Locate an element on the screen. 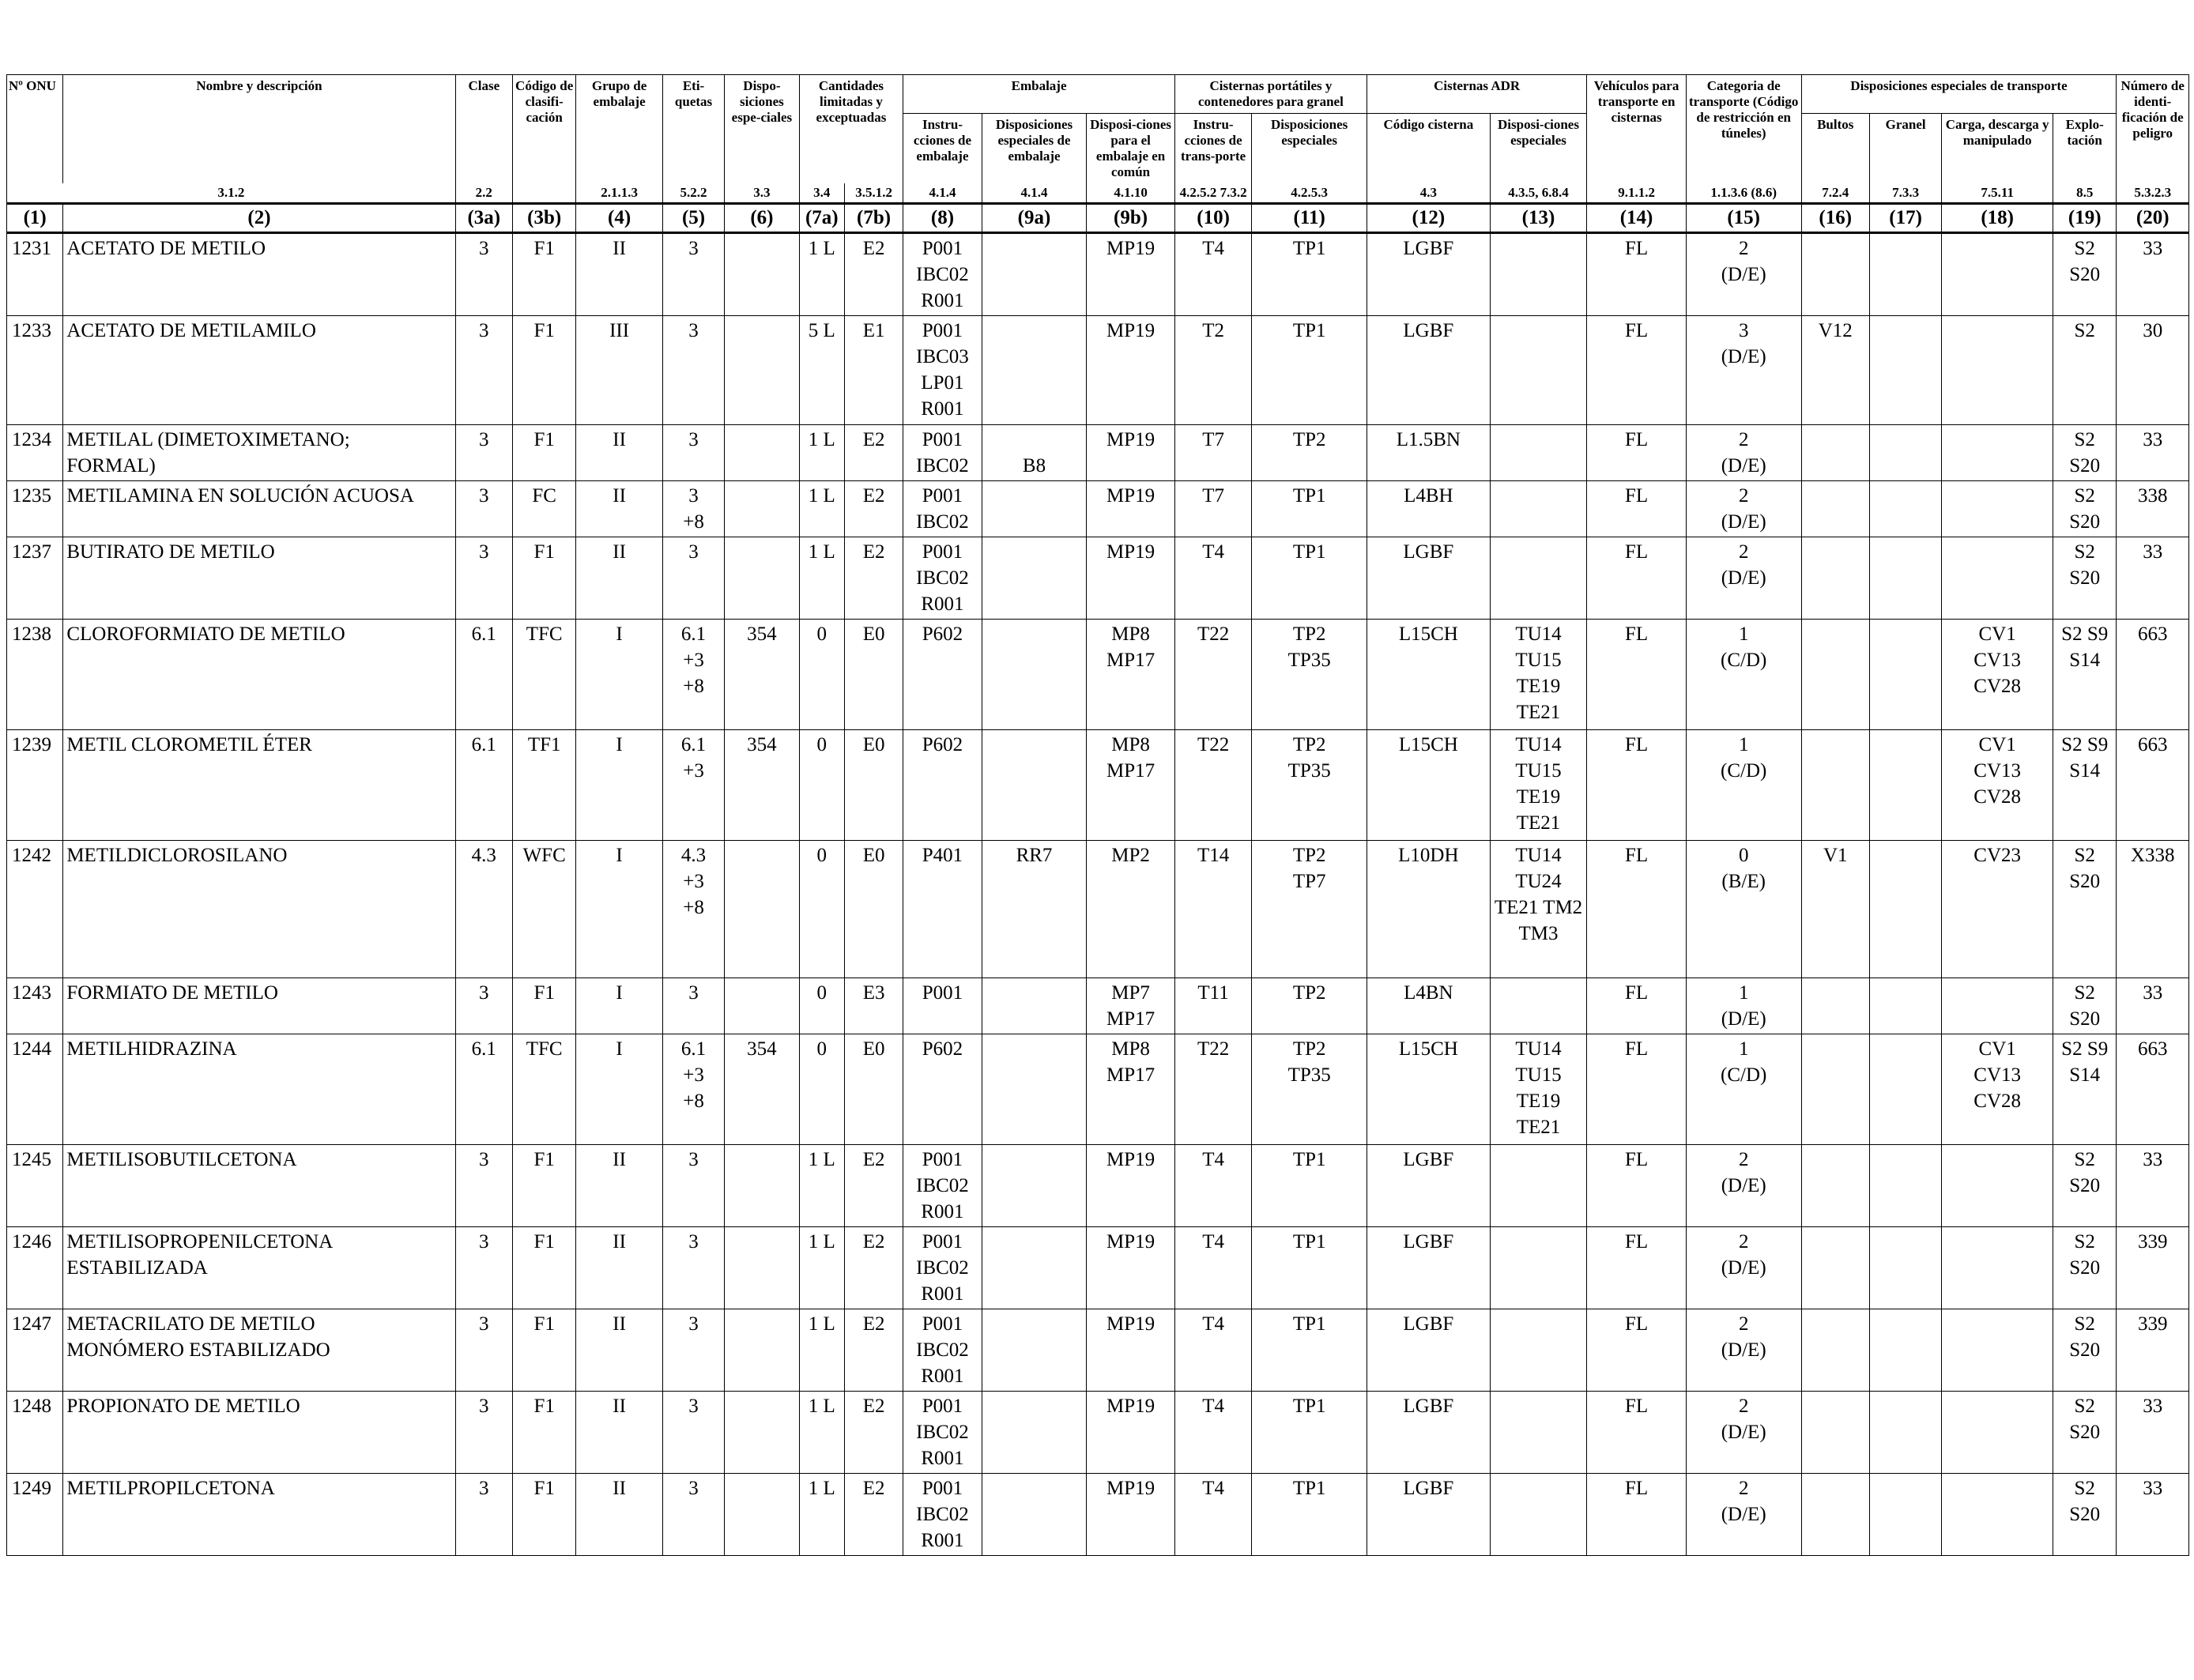 The width and height of the screenshot is (2194, 1680). un-number-cell: 1235 is located at coordinates (35, 508).